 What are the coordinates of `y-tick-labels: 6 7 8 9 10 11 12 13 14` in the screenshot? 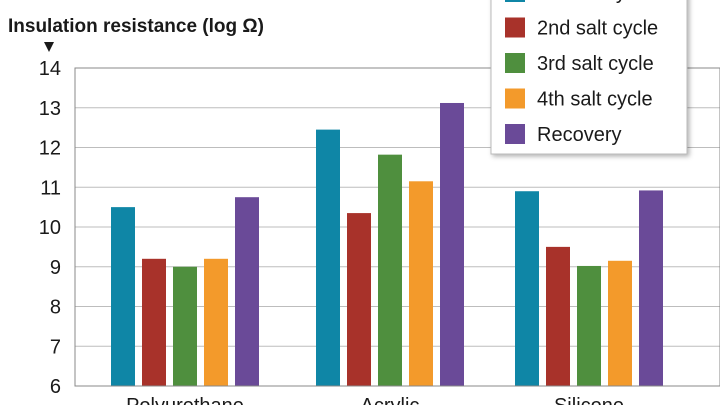 It's located at (50, 228).